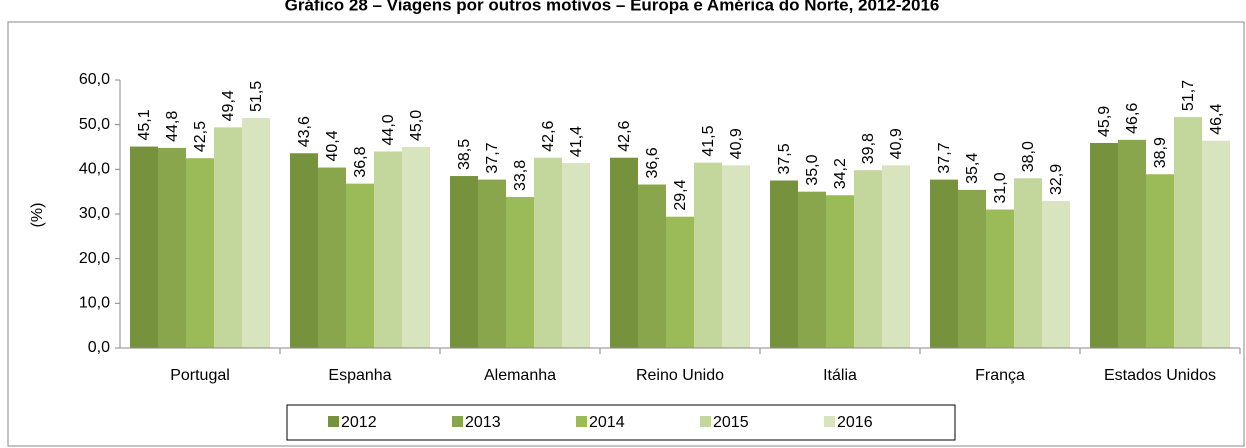 The width and height of the screenshot is (1246, 448). Describe the element at coordinates (228, 105) in the screenshot. I see `value-label: 49,4` at that location.